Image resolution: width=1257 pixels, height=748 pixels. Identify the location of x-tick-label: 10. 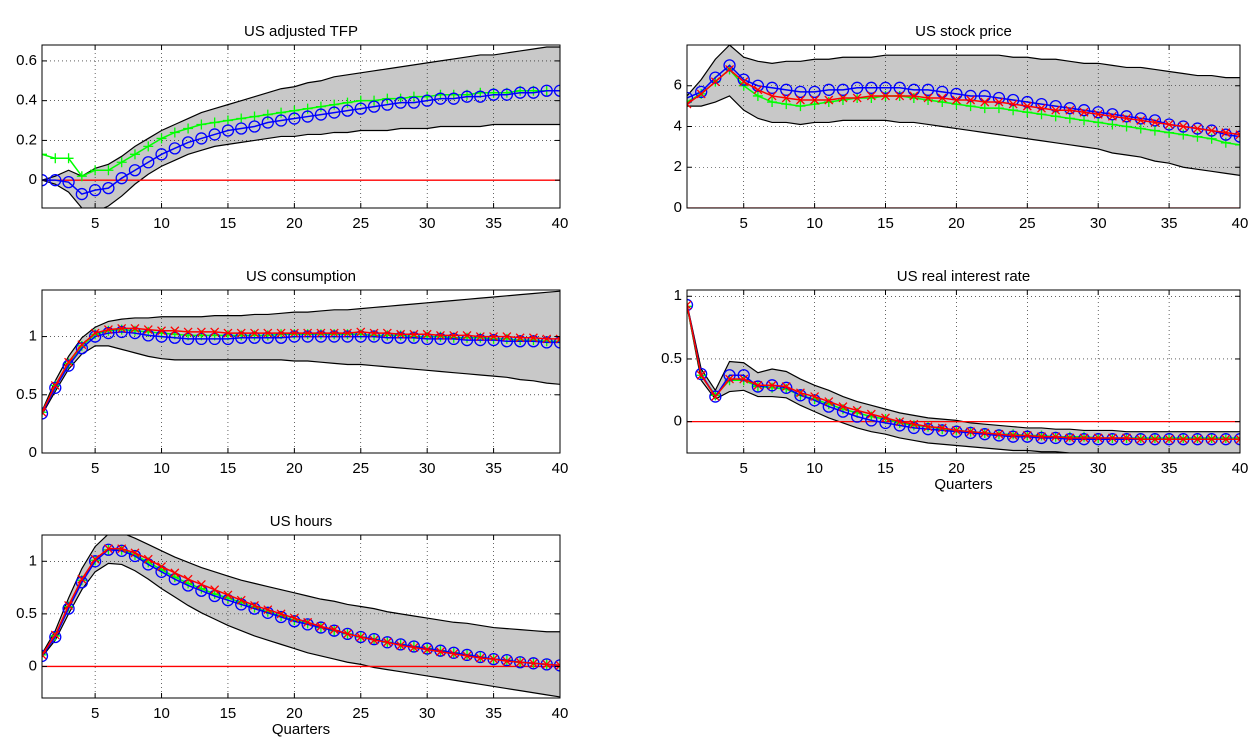
(161, 223).